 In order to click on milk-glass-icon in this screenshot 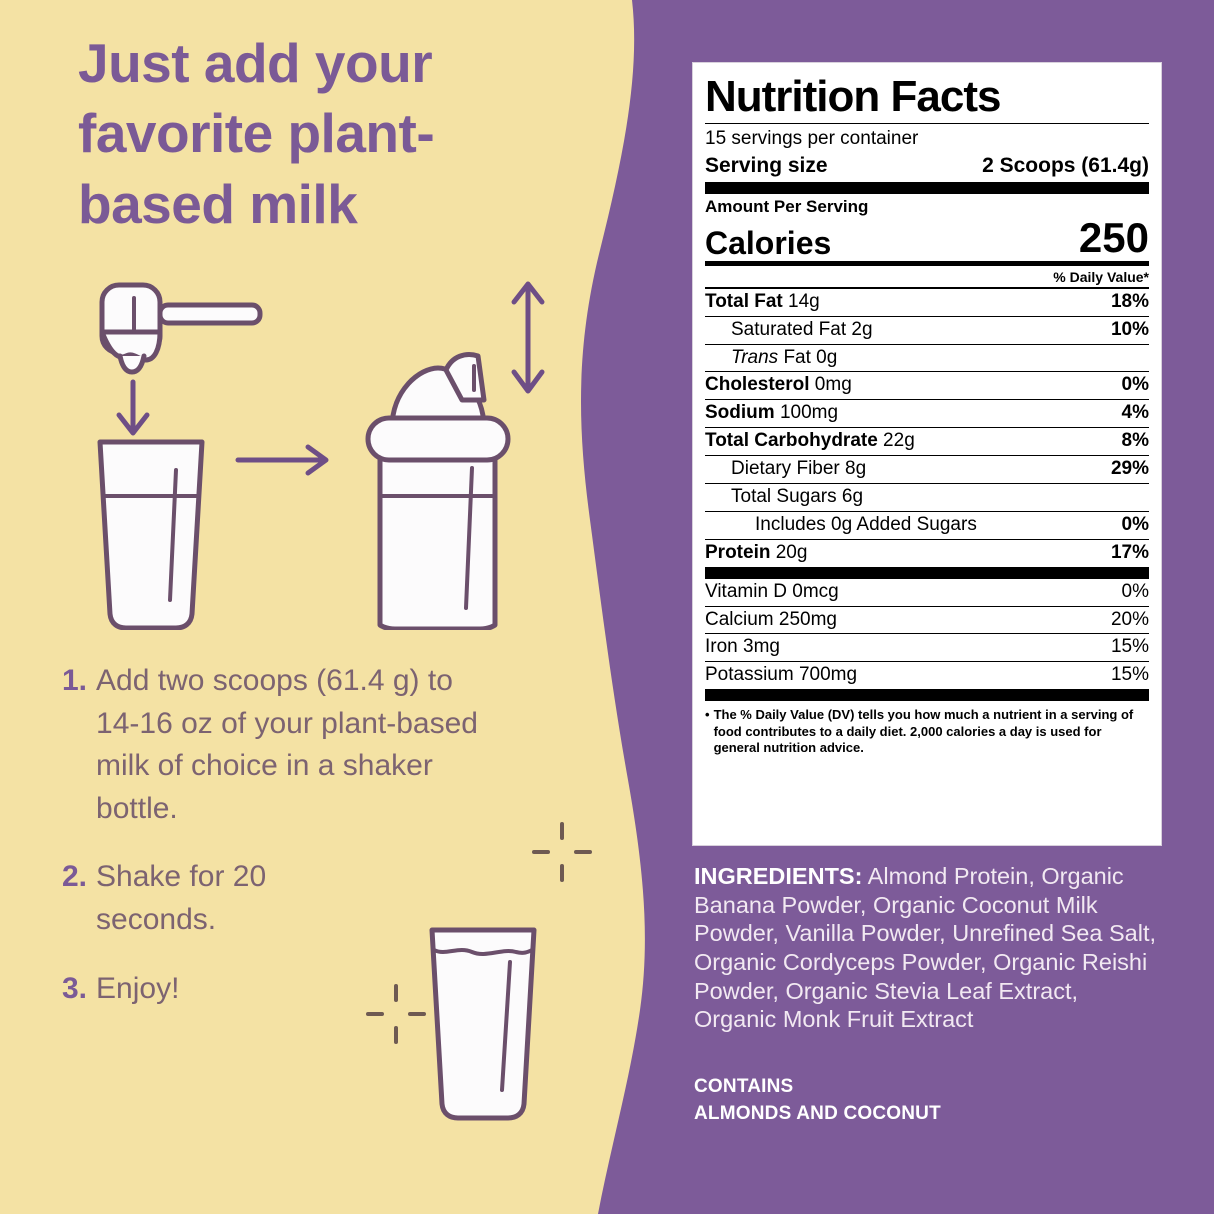, I will do `click(483, 1024)`.